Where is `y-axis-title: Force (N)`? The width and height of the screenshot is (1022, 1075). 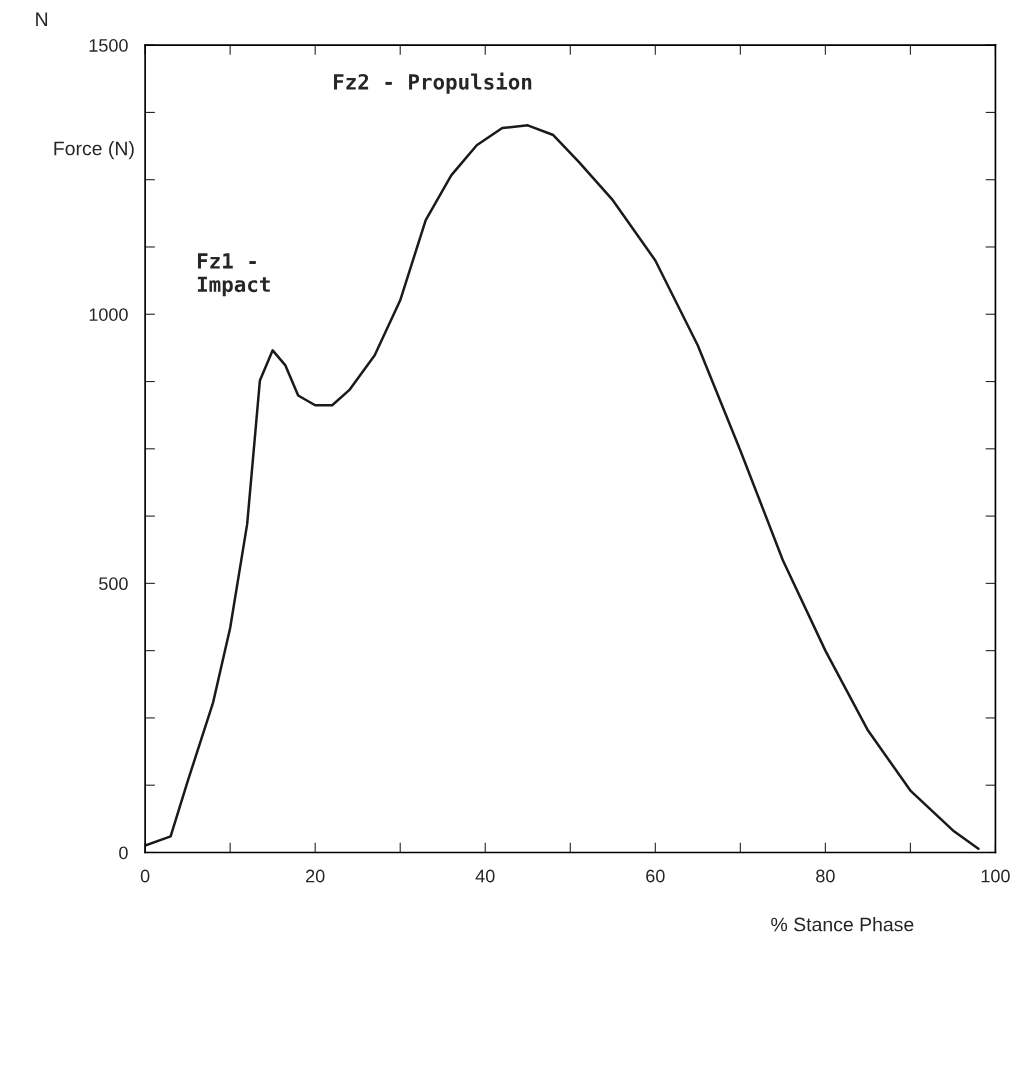 y-axis-title: Force (N) is located at coordinates (94, 150).